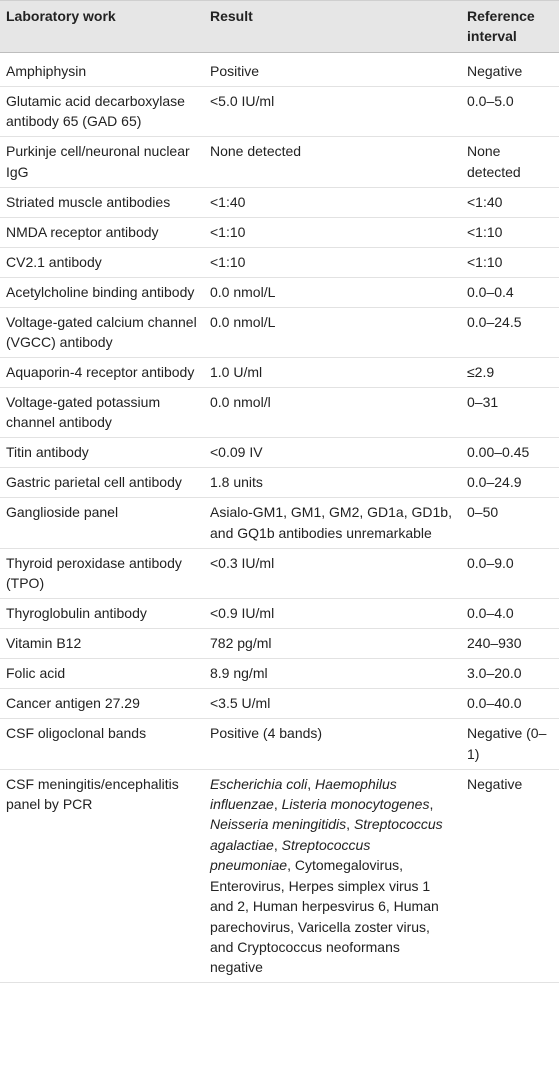 The width and height of the screenshot is (559, 1084). I want to click on result: <1:40, so click(228, 201).